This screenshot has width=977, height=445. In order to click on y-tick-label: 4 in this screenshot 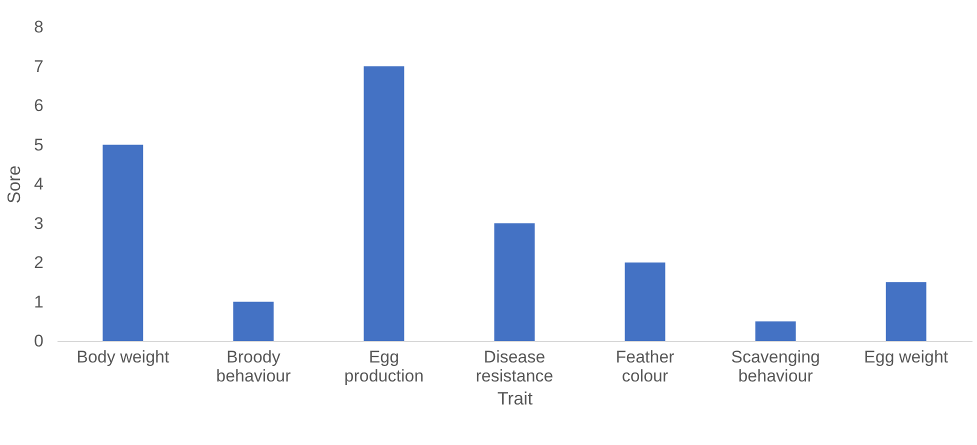, I will do `click(39, 184)`.